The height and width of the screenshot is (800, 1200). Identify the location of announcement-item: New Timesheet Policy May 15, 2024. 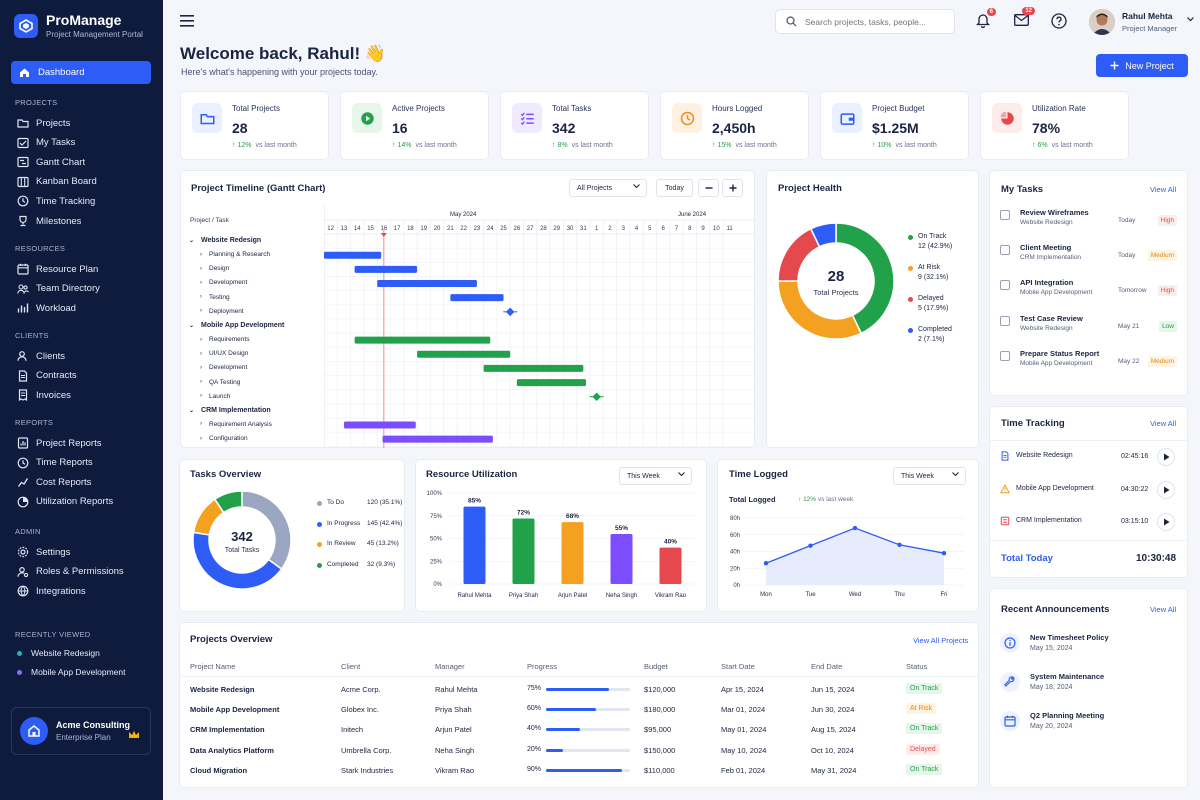
(1088, 646).